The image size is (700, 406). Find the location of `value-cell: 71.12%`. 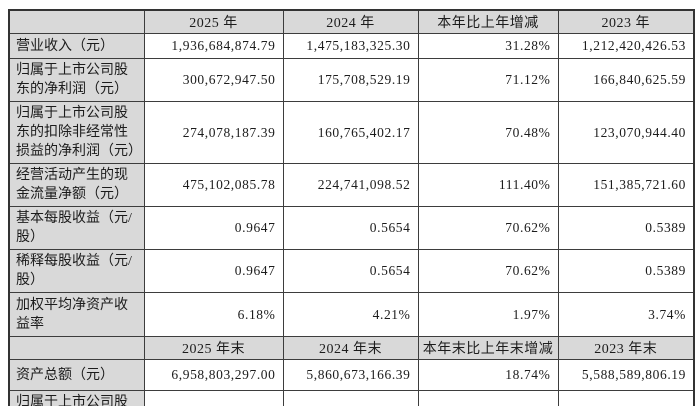

value-cell: 71.12% is located at coordinates (488, 80).